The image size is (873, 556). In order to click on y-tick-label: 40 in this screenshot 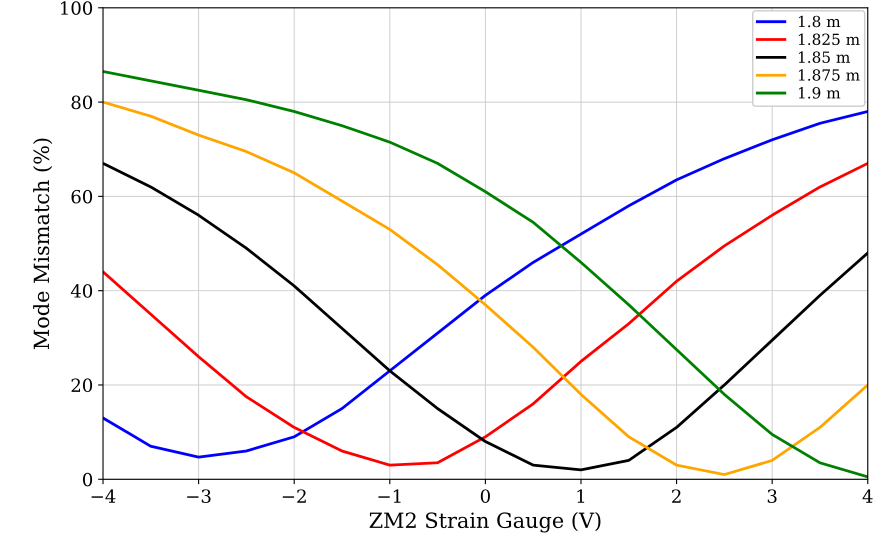, I will do `click(81, 291)`.